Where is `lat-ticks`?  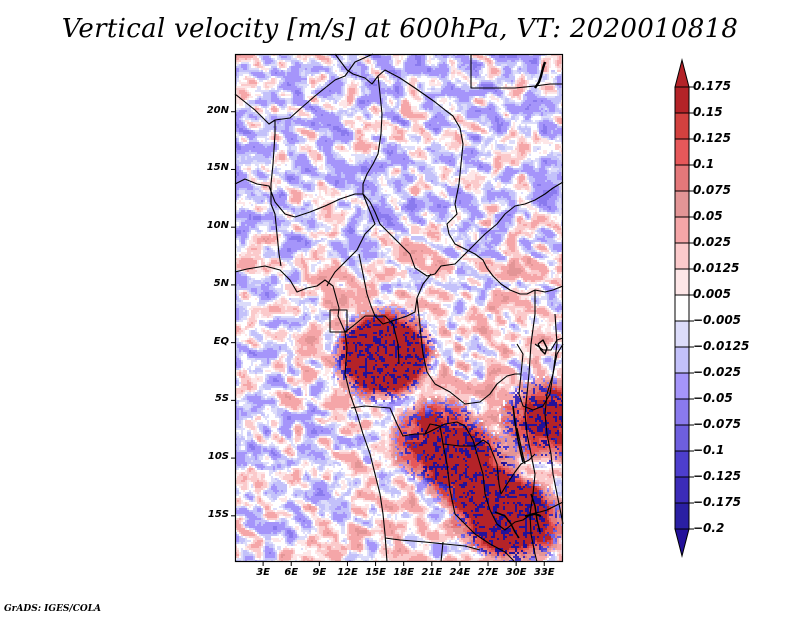 lat-ticks is located at coordinates (233, 314).